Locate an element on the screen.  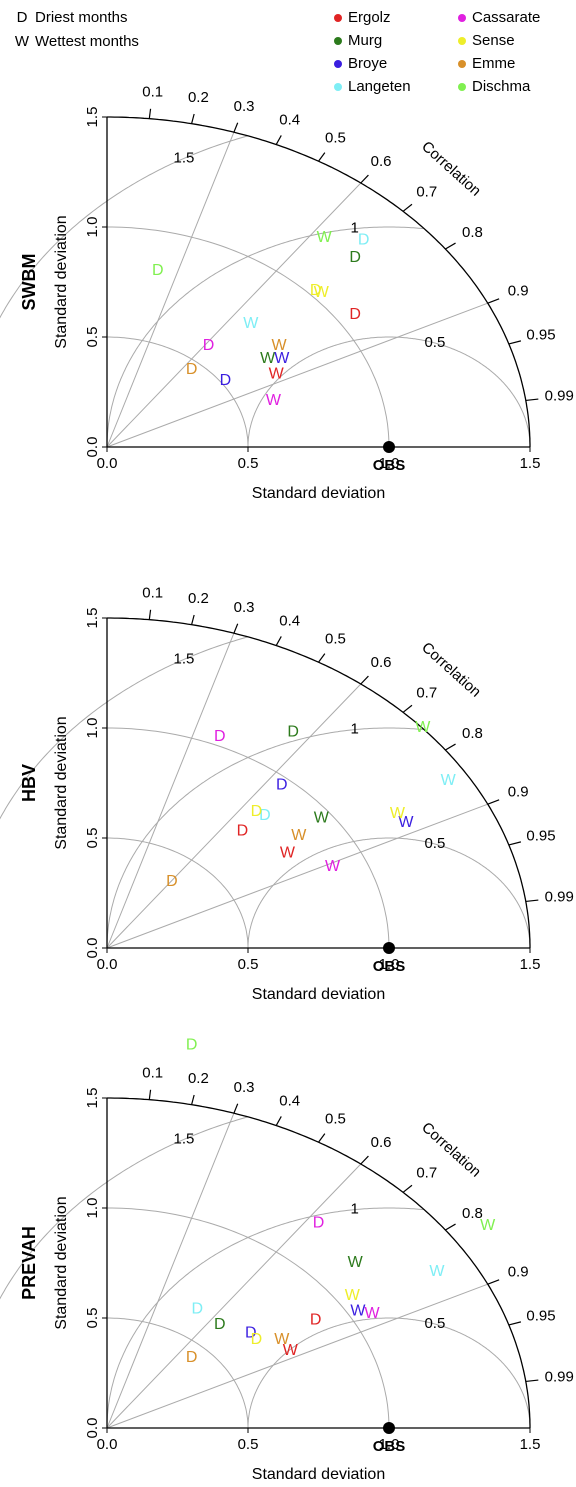
legend-label: Emme is located at coordinates (493, 63).